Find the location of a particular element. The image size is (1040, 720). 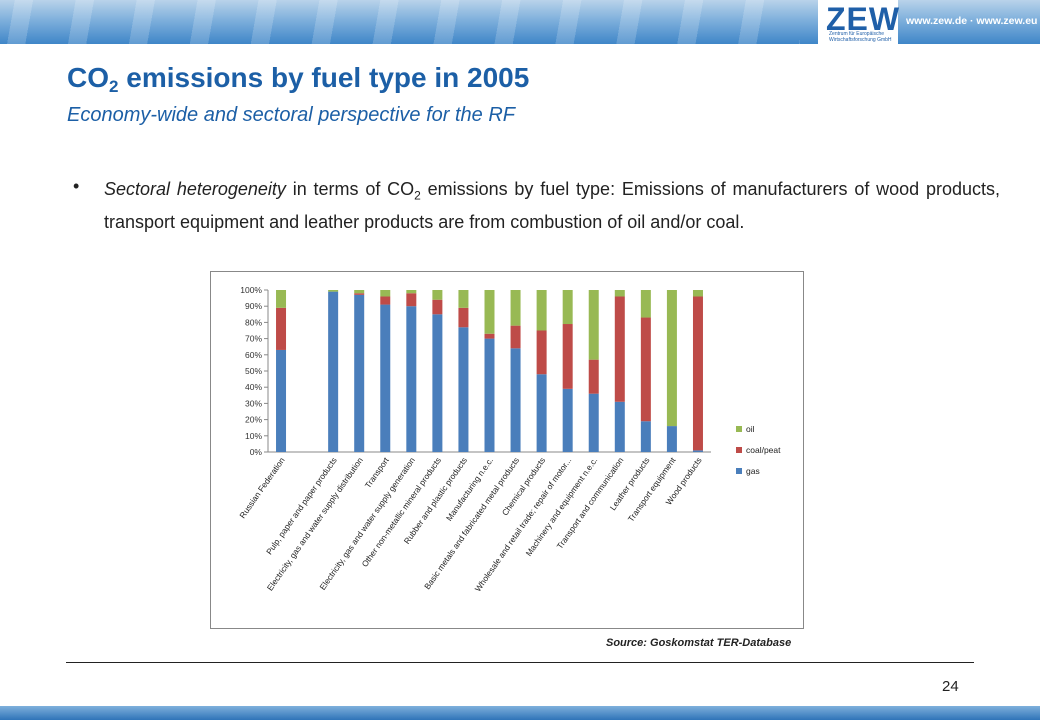

legend-swatch-gas is located at coordinates (739, 471).